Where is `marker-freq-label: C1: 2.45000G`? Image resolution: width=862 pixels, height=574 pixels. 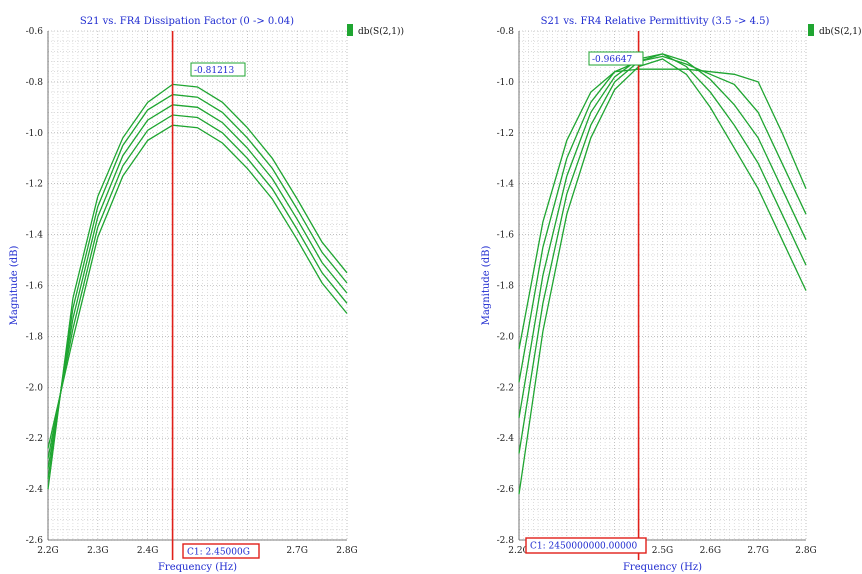
marker-freq-label: C1: 2.45000G is located at coordinates (218, 553).